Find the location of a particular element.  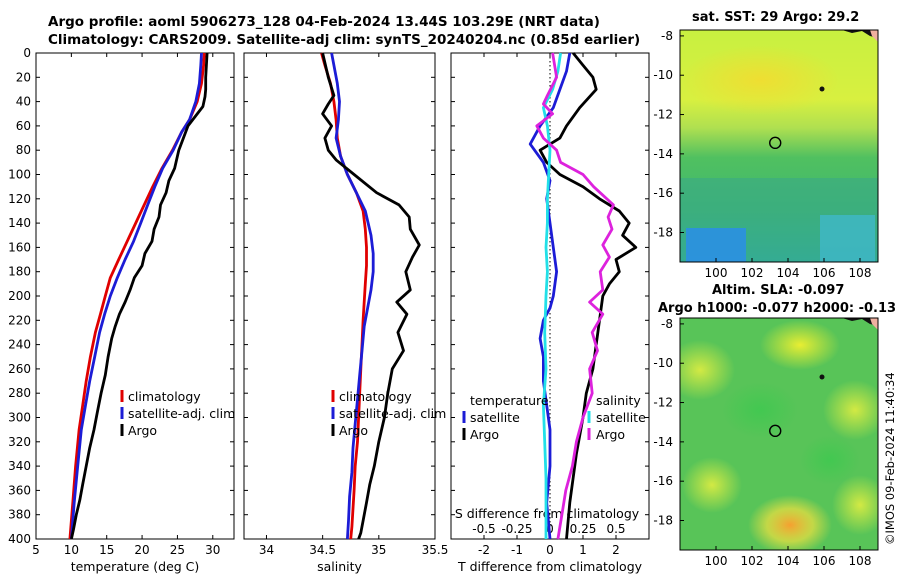

x-tick-label: 30 is located at coordinates (212, 550).